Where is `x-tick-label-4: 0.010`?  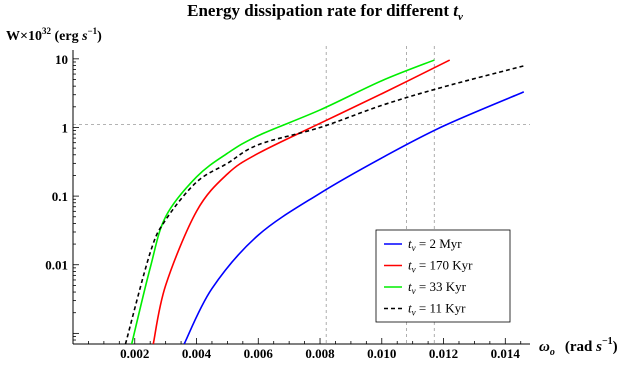
x-tick-label-4: 0.010 is located at coordinates (381, 353).